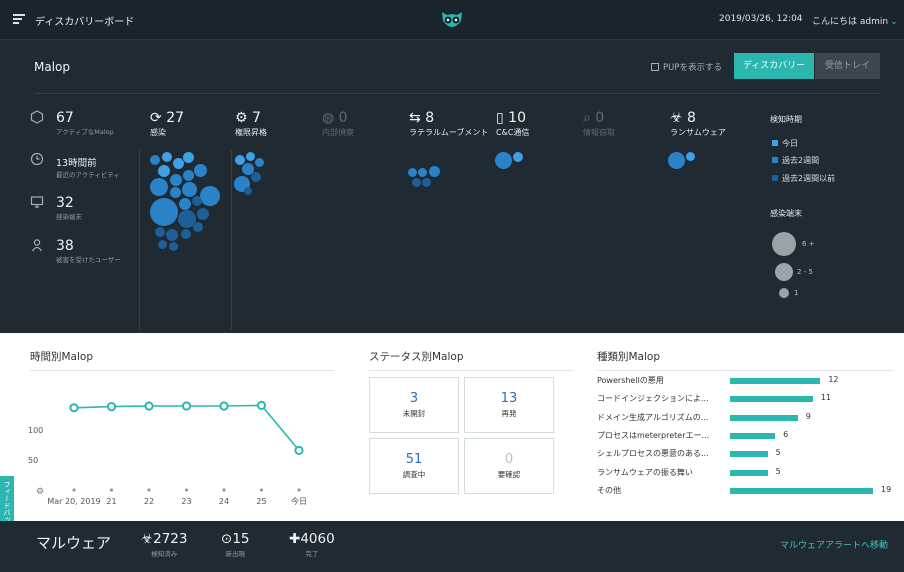 Image resolution: width=904 pixels, height=572 pixels. Describe the element at coordinates (61, 357) in the screenshot. I see `time-chart-title: 時間別Malop` at that location.